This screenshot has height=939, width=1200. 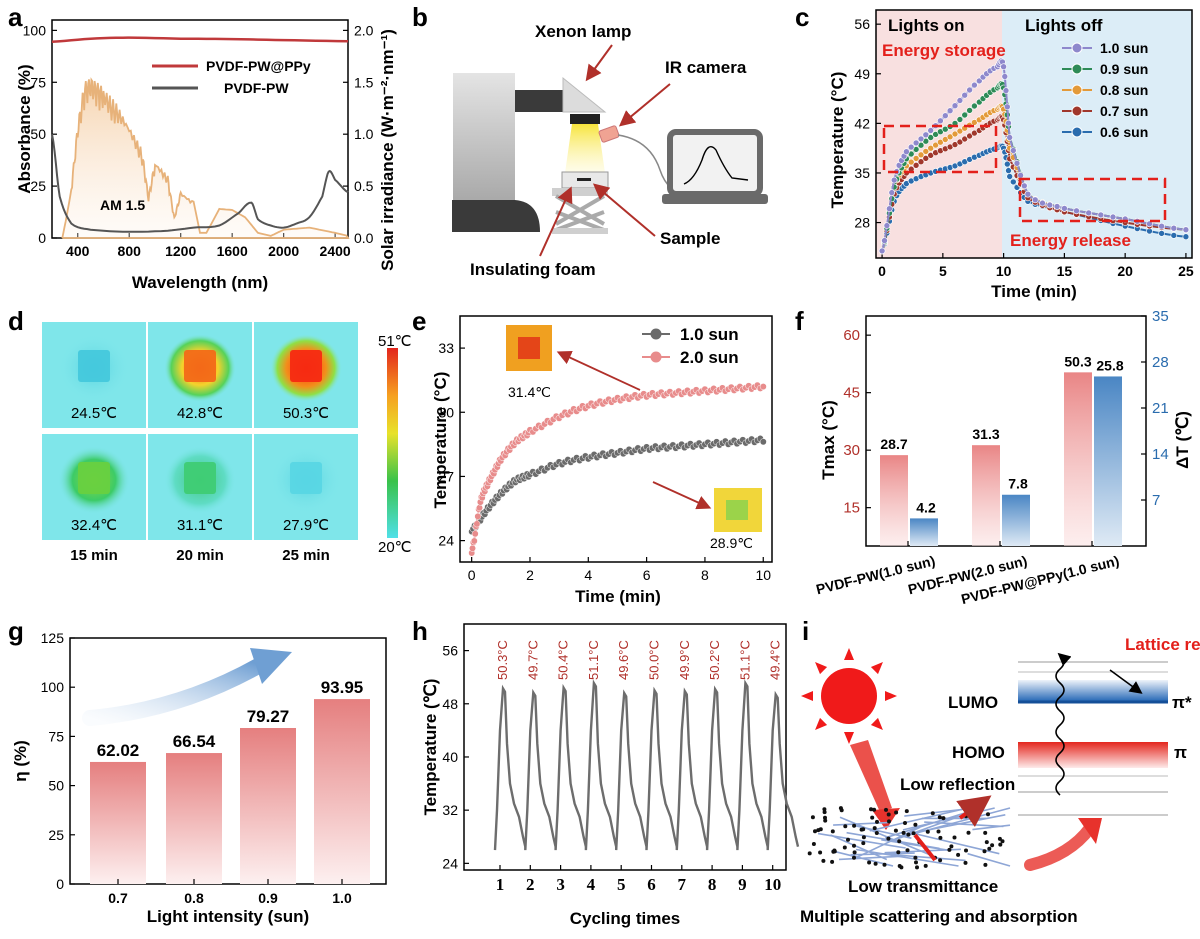 What do you see at coordinates (715, 199) in the screenshot?
I see `laptop-base` at bounding box center [715, 199].